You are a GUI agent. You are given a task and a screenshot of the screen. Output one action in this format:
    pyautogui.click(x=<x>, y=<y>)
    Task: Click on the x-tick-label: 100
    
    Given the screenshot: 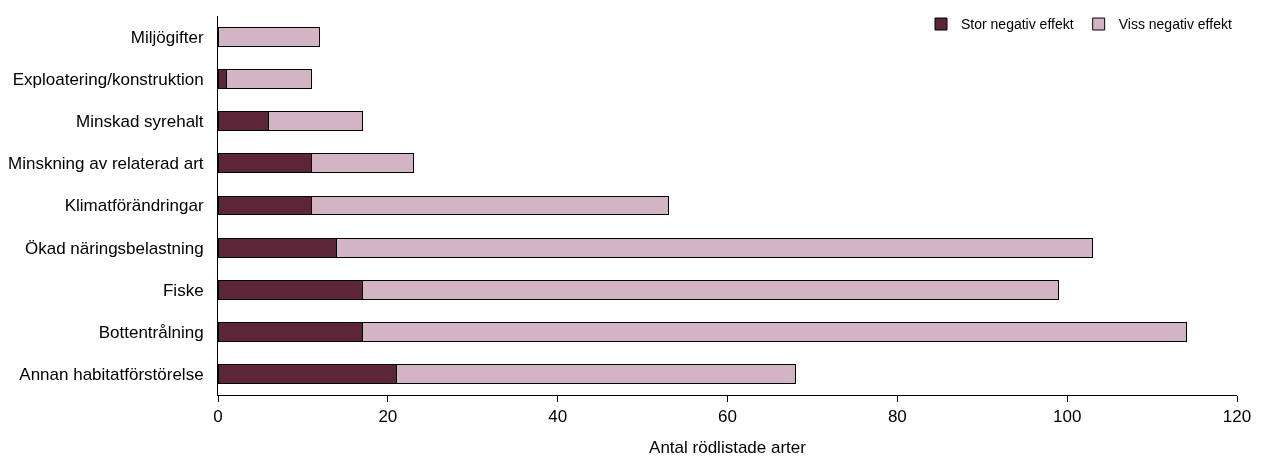 What is the action you would take?
    pyautogui.click(x=1067, y=417)
    